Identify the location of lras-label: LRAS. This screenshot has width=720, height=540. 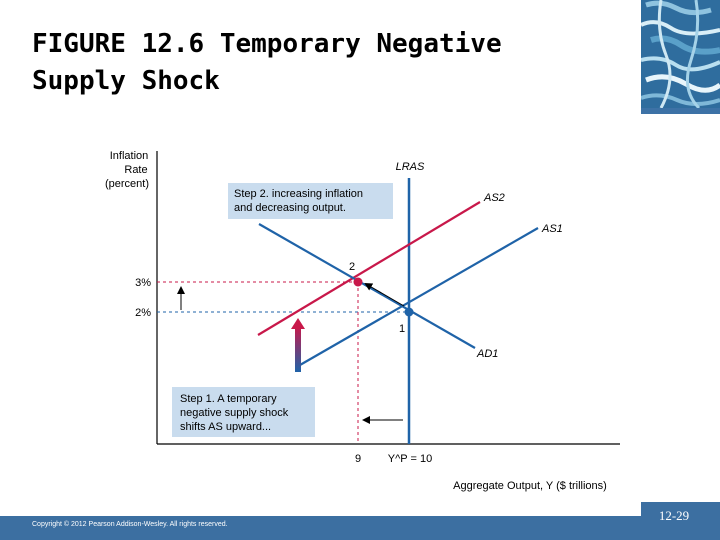
(410, 167).